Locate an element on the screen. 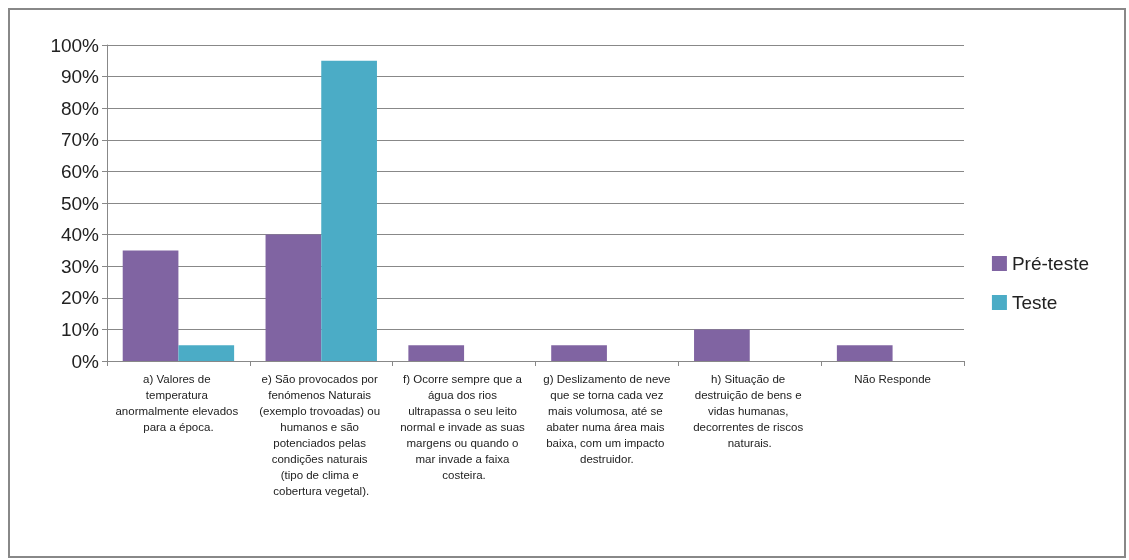 This screenshot has width=1129, height=560. x-tick-label: e) São provocados por fenómenos Naturais (exemplo trovoadas) ou humanos e são potenciados pelas condições naturais (tipo de clima e cobertura vegetal). is located at coordinates (321, 435).